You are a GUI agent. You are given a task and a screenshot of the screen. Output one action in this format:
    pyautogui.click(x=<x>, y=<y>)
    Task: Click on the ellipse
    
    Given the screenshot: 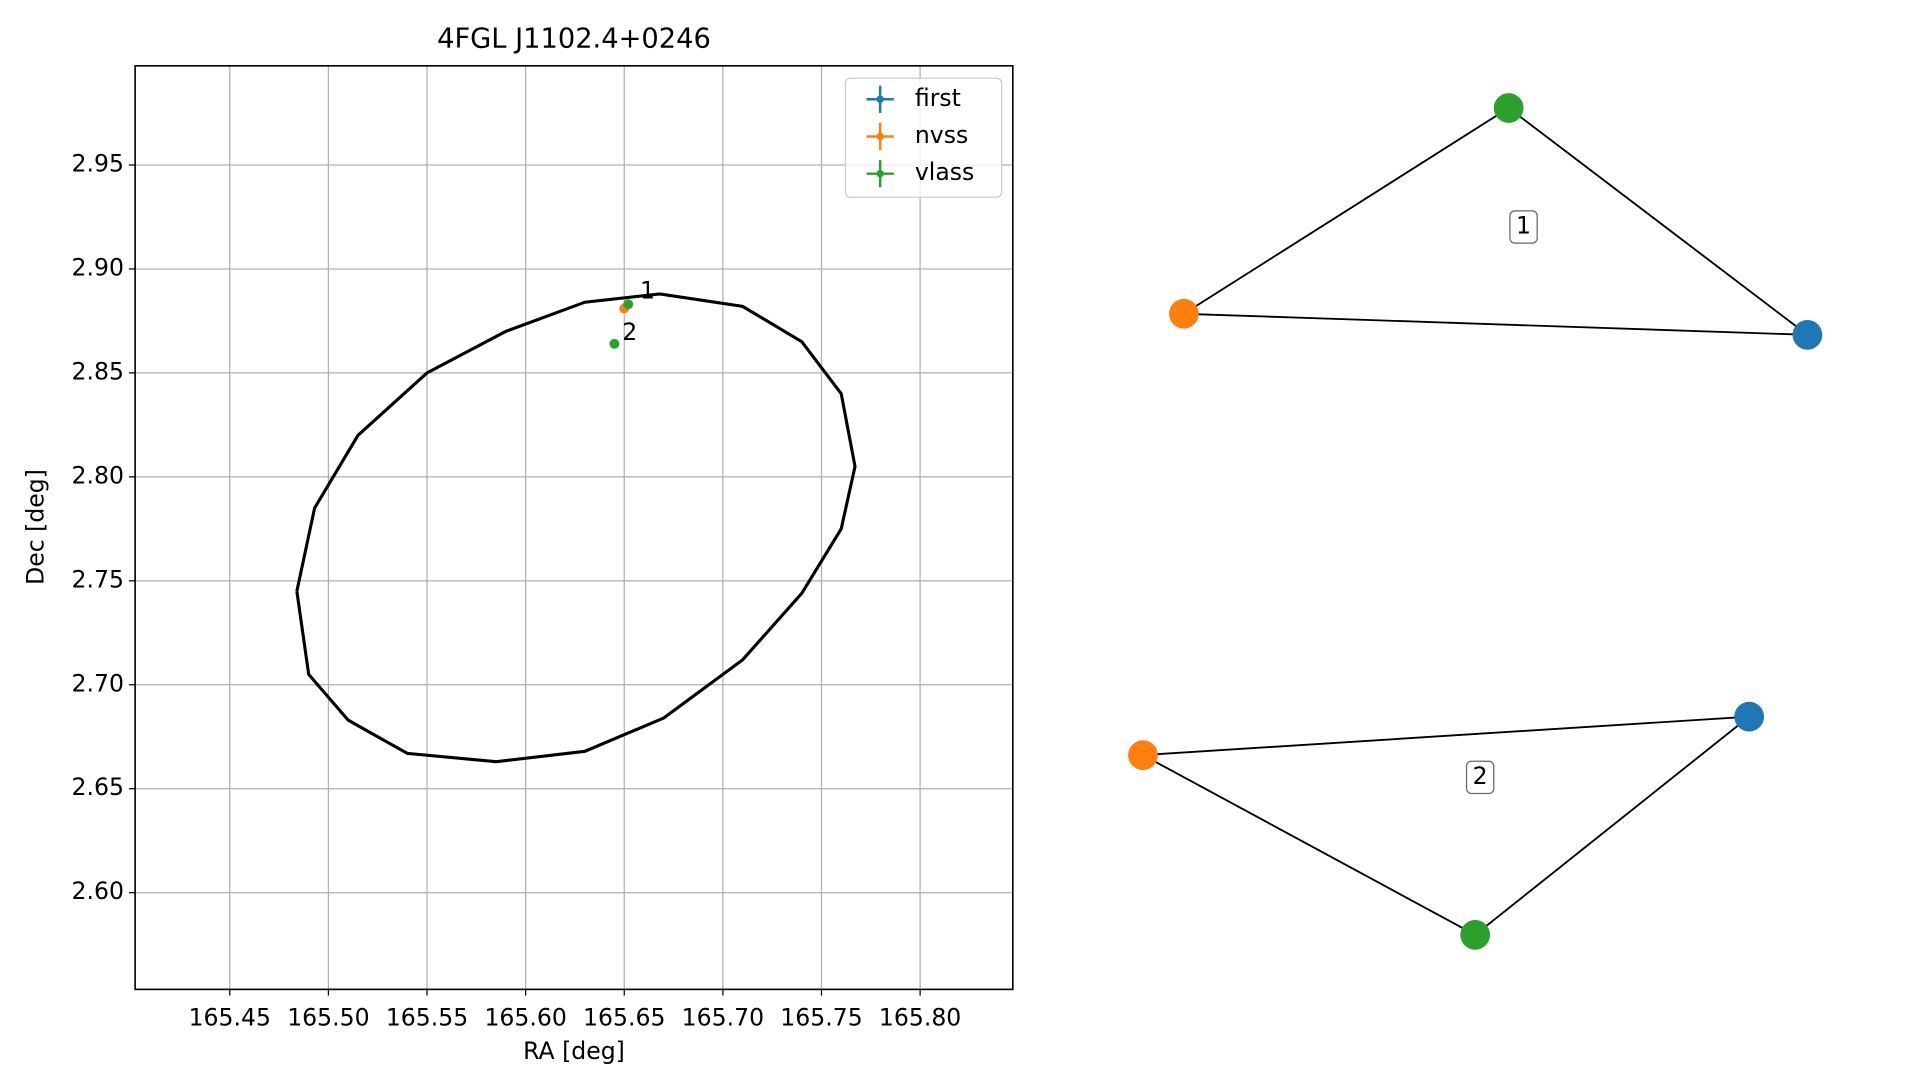 What is the action you would take?
    pyautogui.click(x=576, y=528)
    